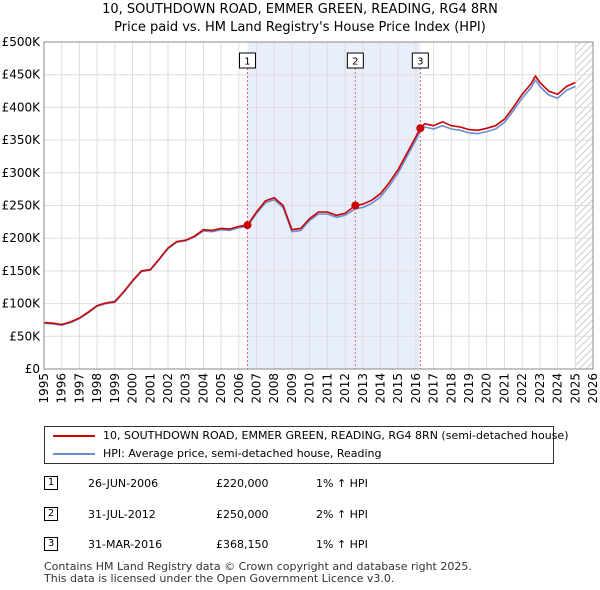  Describe the element at coordinates (79, 388) in the screenshot. I see `x-tick-label: 1997` at that location.